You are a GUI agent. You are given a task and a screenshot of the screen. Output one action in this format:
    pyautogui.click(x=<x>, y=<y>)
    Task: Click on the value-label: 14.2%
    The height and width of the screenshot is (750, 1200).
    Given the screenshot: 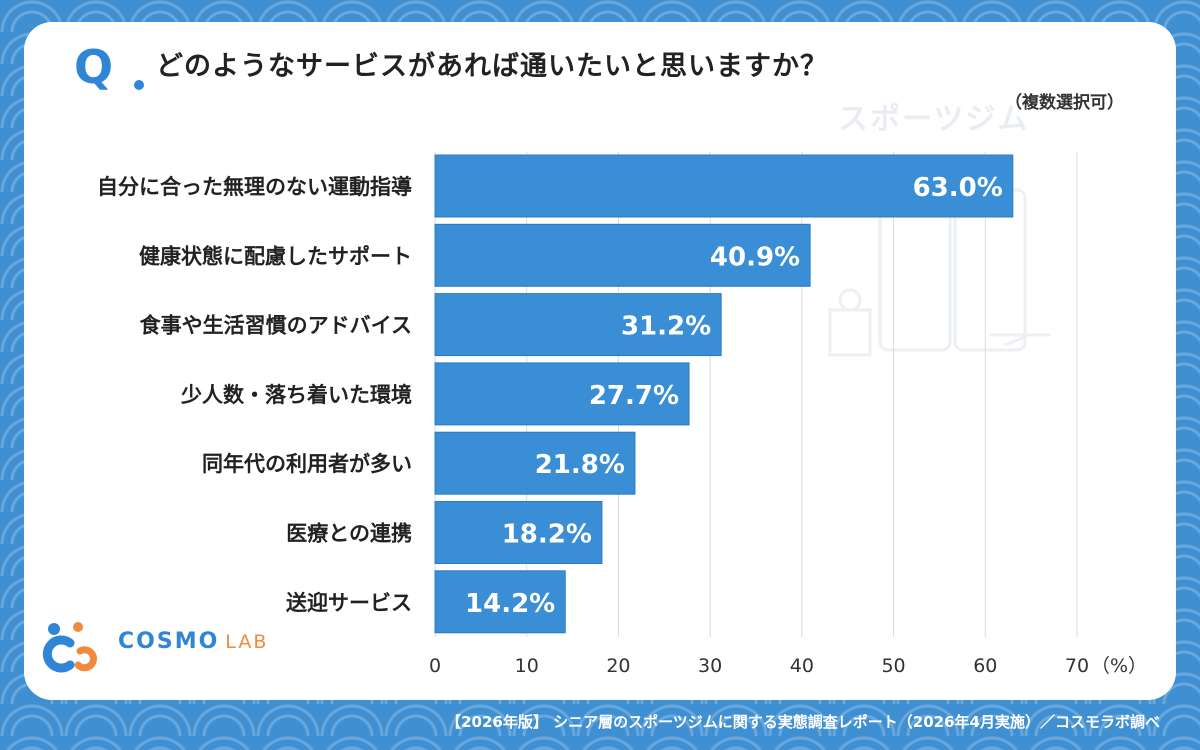 What is the action you would take?
    pyautogui.click(x=510, y=604)
    